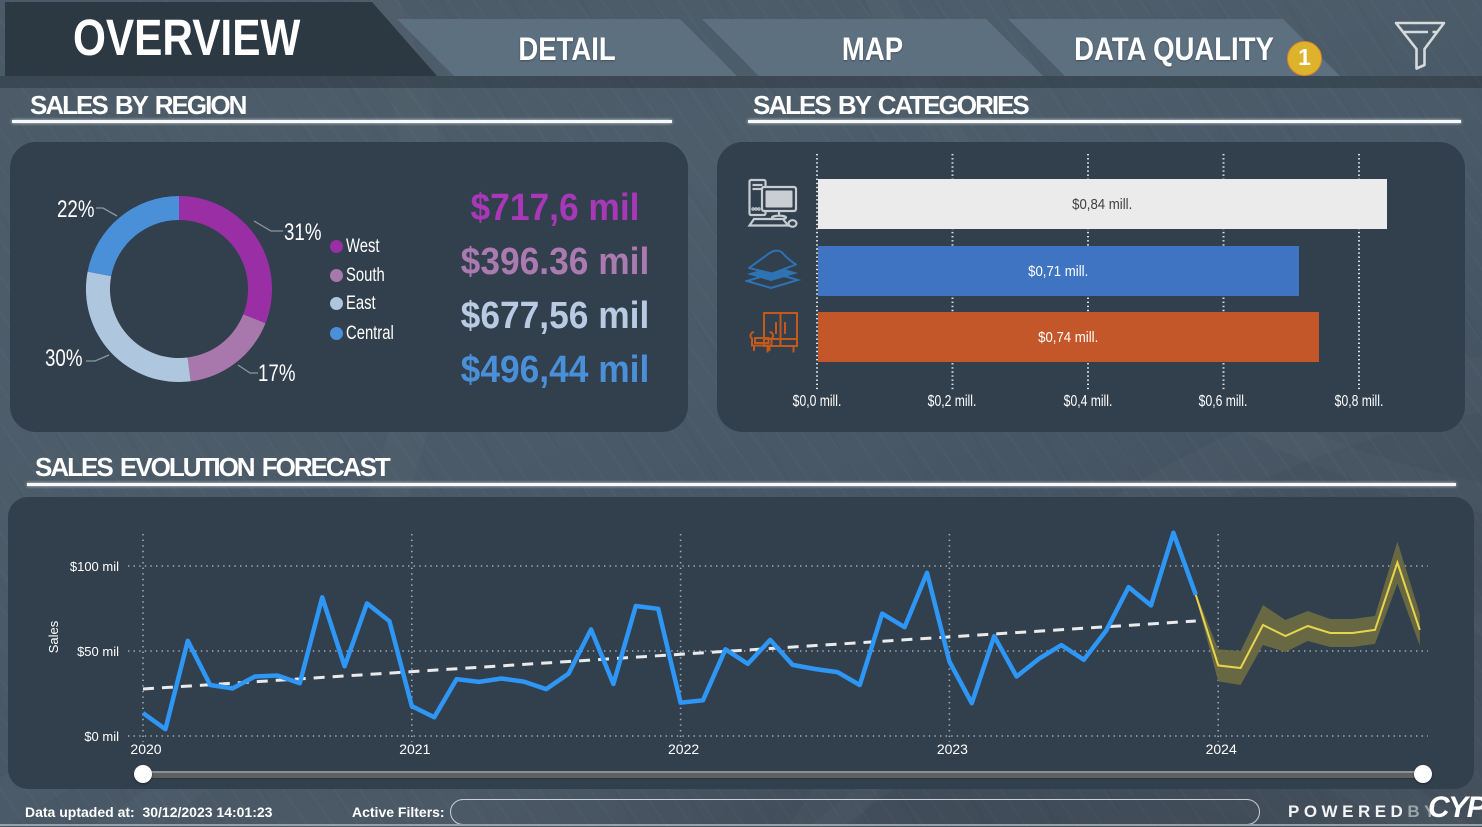 The image size is (1482, 827). What do you see at coordinates (101, 736) in the screenshot?
I see `svg-text: $0 mil` at bounding box center [101, 736].